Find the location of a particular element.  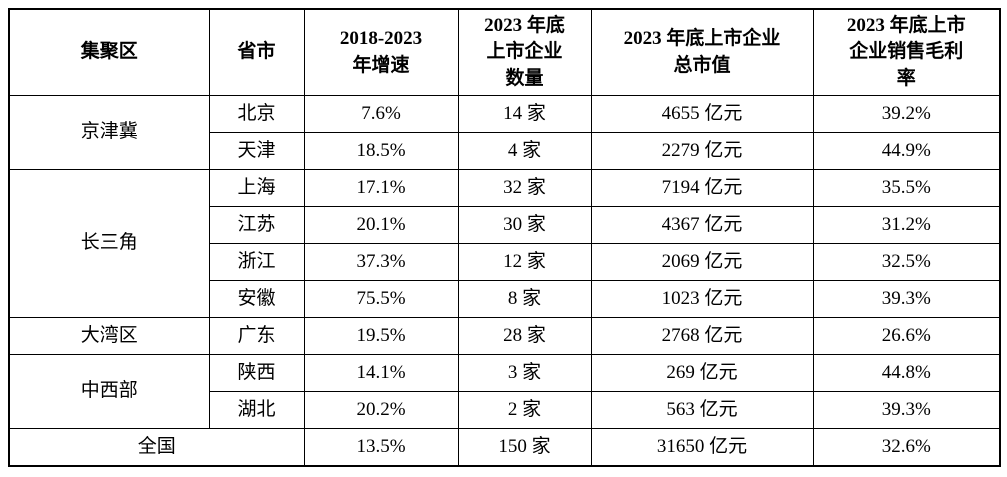

table-row: 安徽 75.5% 8 家 1023 亿元 39.3% is located at coordinates (505, 299).